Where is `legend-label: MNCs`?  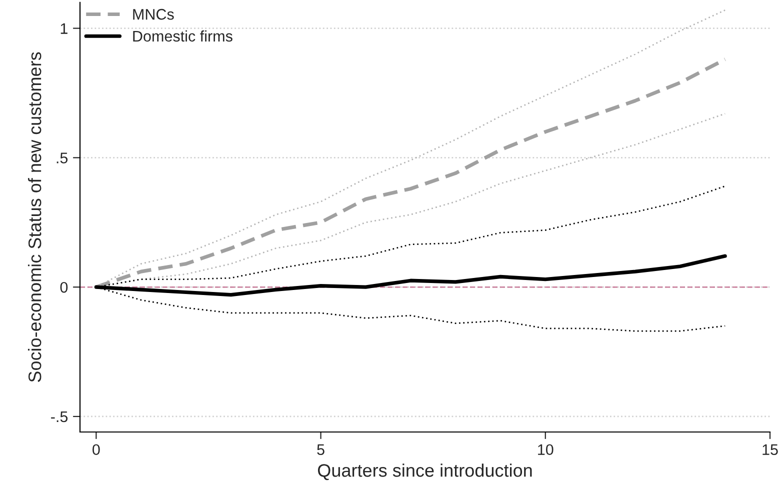
legend-label: MNCs is located at coordinates (153, 14).